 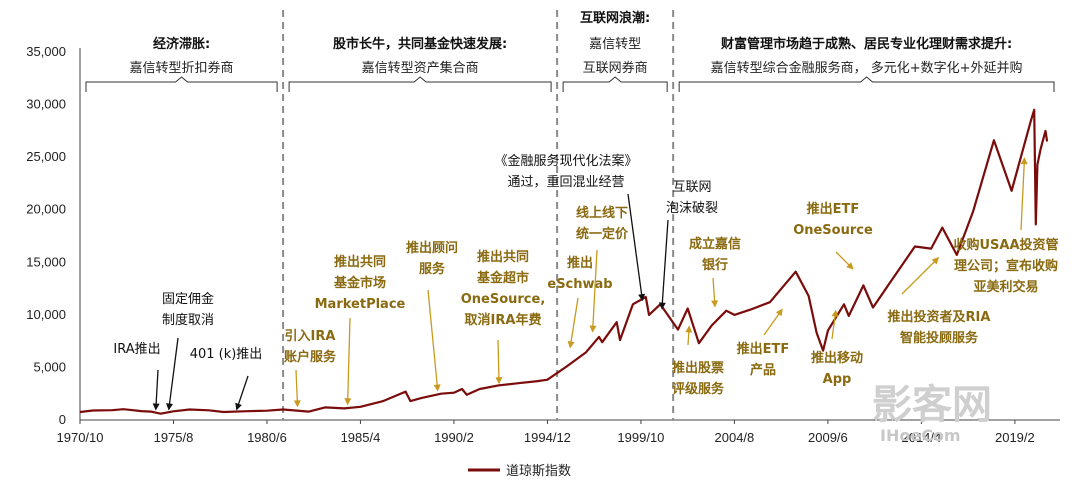 What do you see at coordinates (763, 370) in the screenshot?
I see `annotation-text: 产品` at bounding box center [763, 370].